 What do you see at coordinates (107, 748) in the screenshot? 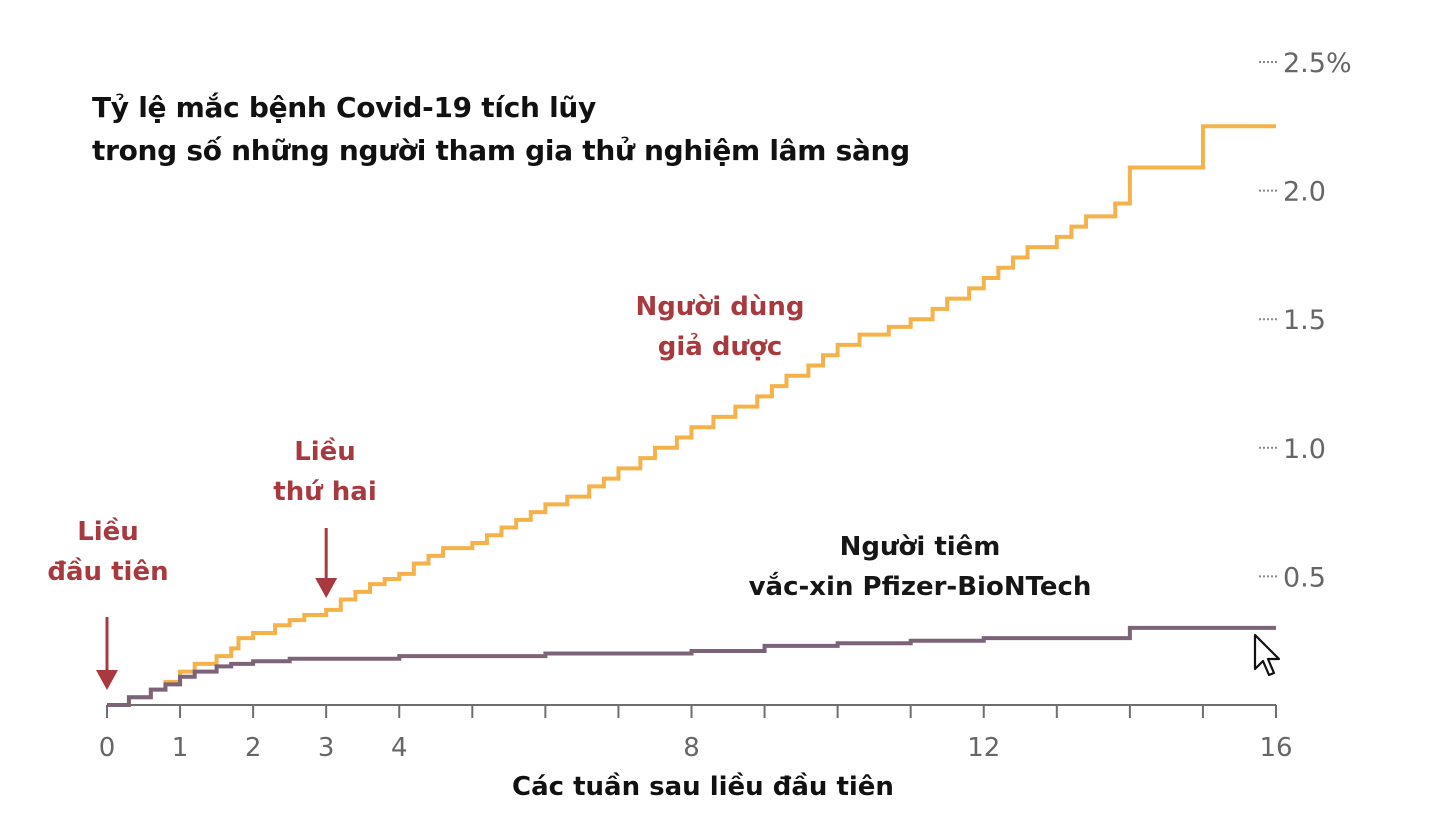
I see `x-tick-label: 0` at bounding box center [107, 748].